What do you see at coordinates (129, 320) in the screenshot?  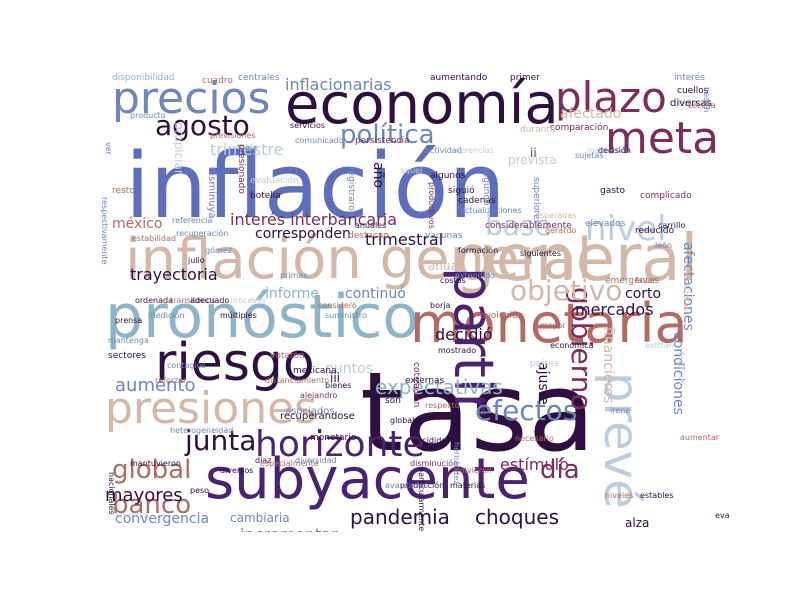 I see `cloud-word: prensa` at bounding box center [129, 320].